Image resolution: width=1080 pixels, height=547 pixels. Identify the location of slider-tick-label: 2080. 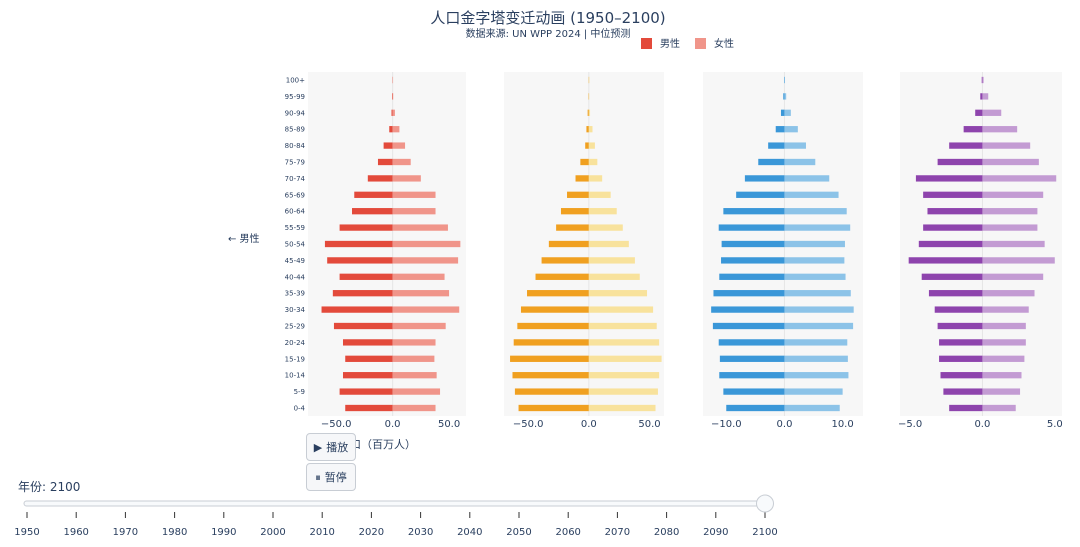
(666, 532).